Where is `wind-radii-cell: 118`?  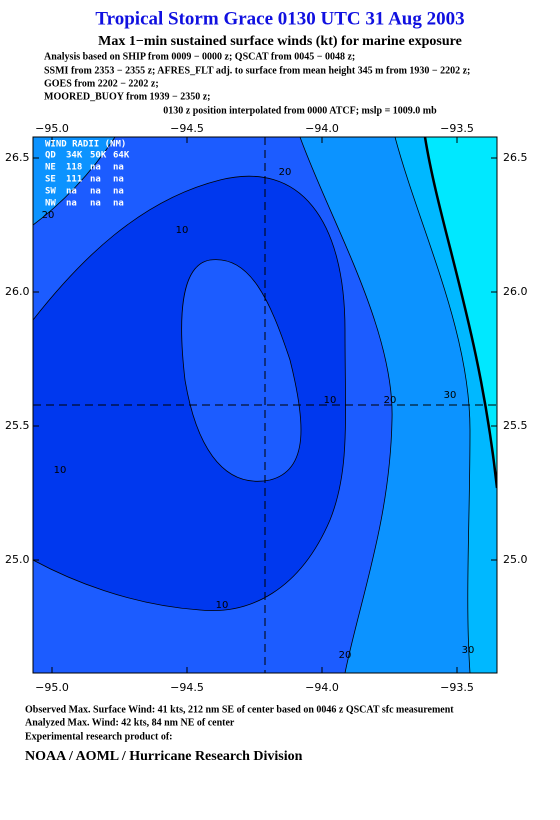
wind-radii-cell: 118 is located at coordinates (74, 168).